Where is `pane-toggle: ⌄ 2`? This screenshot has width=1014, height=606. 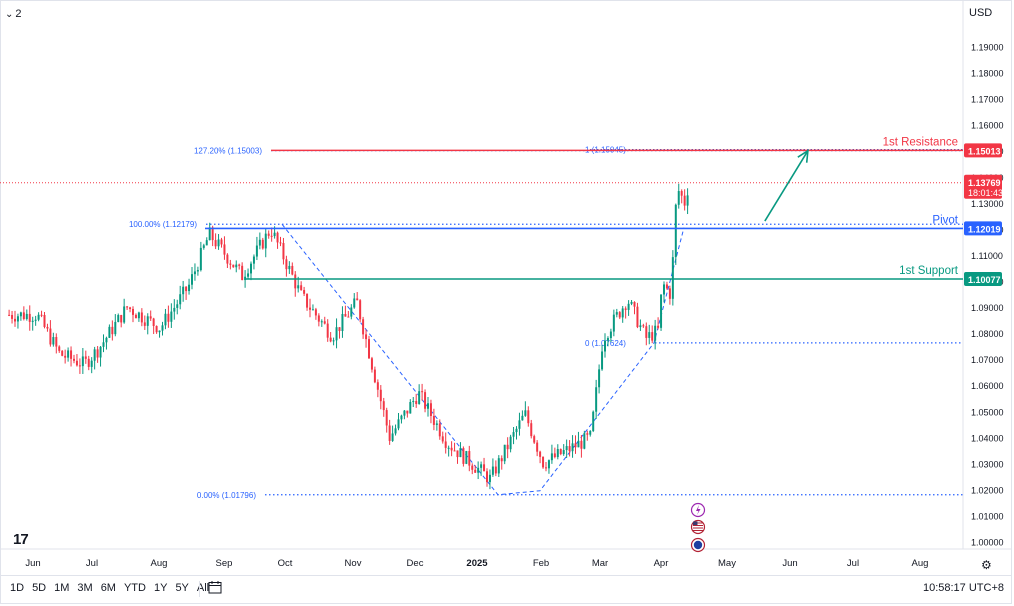 pane-toggle: ⌄ 2 is located at coordinates (13, 14).